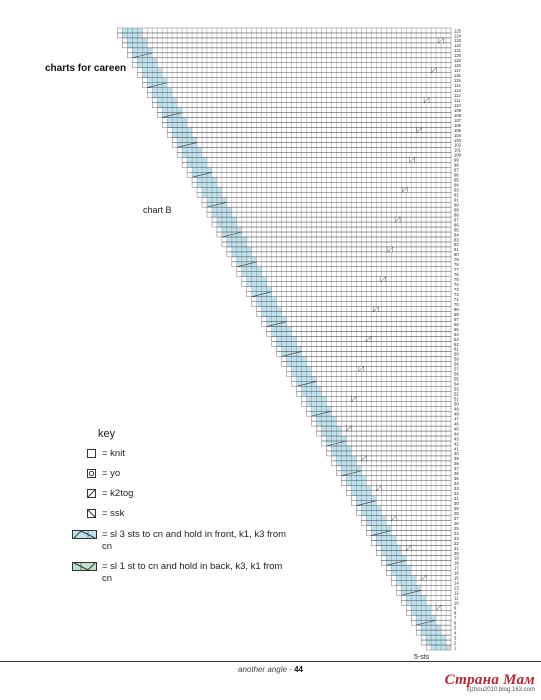 The width and height of the screenshot is (541, 700). I want to click on row-number: 16, so click(456, 573).